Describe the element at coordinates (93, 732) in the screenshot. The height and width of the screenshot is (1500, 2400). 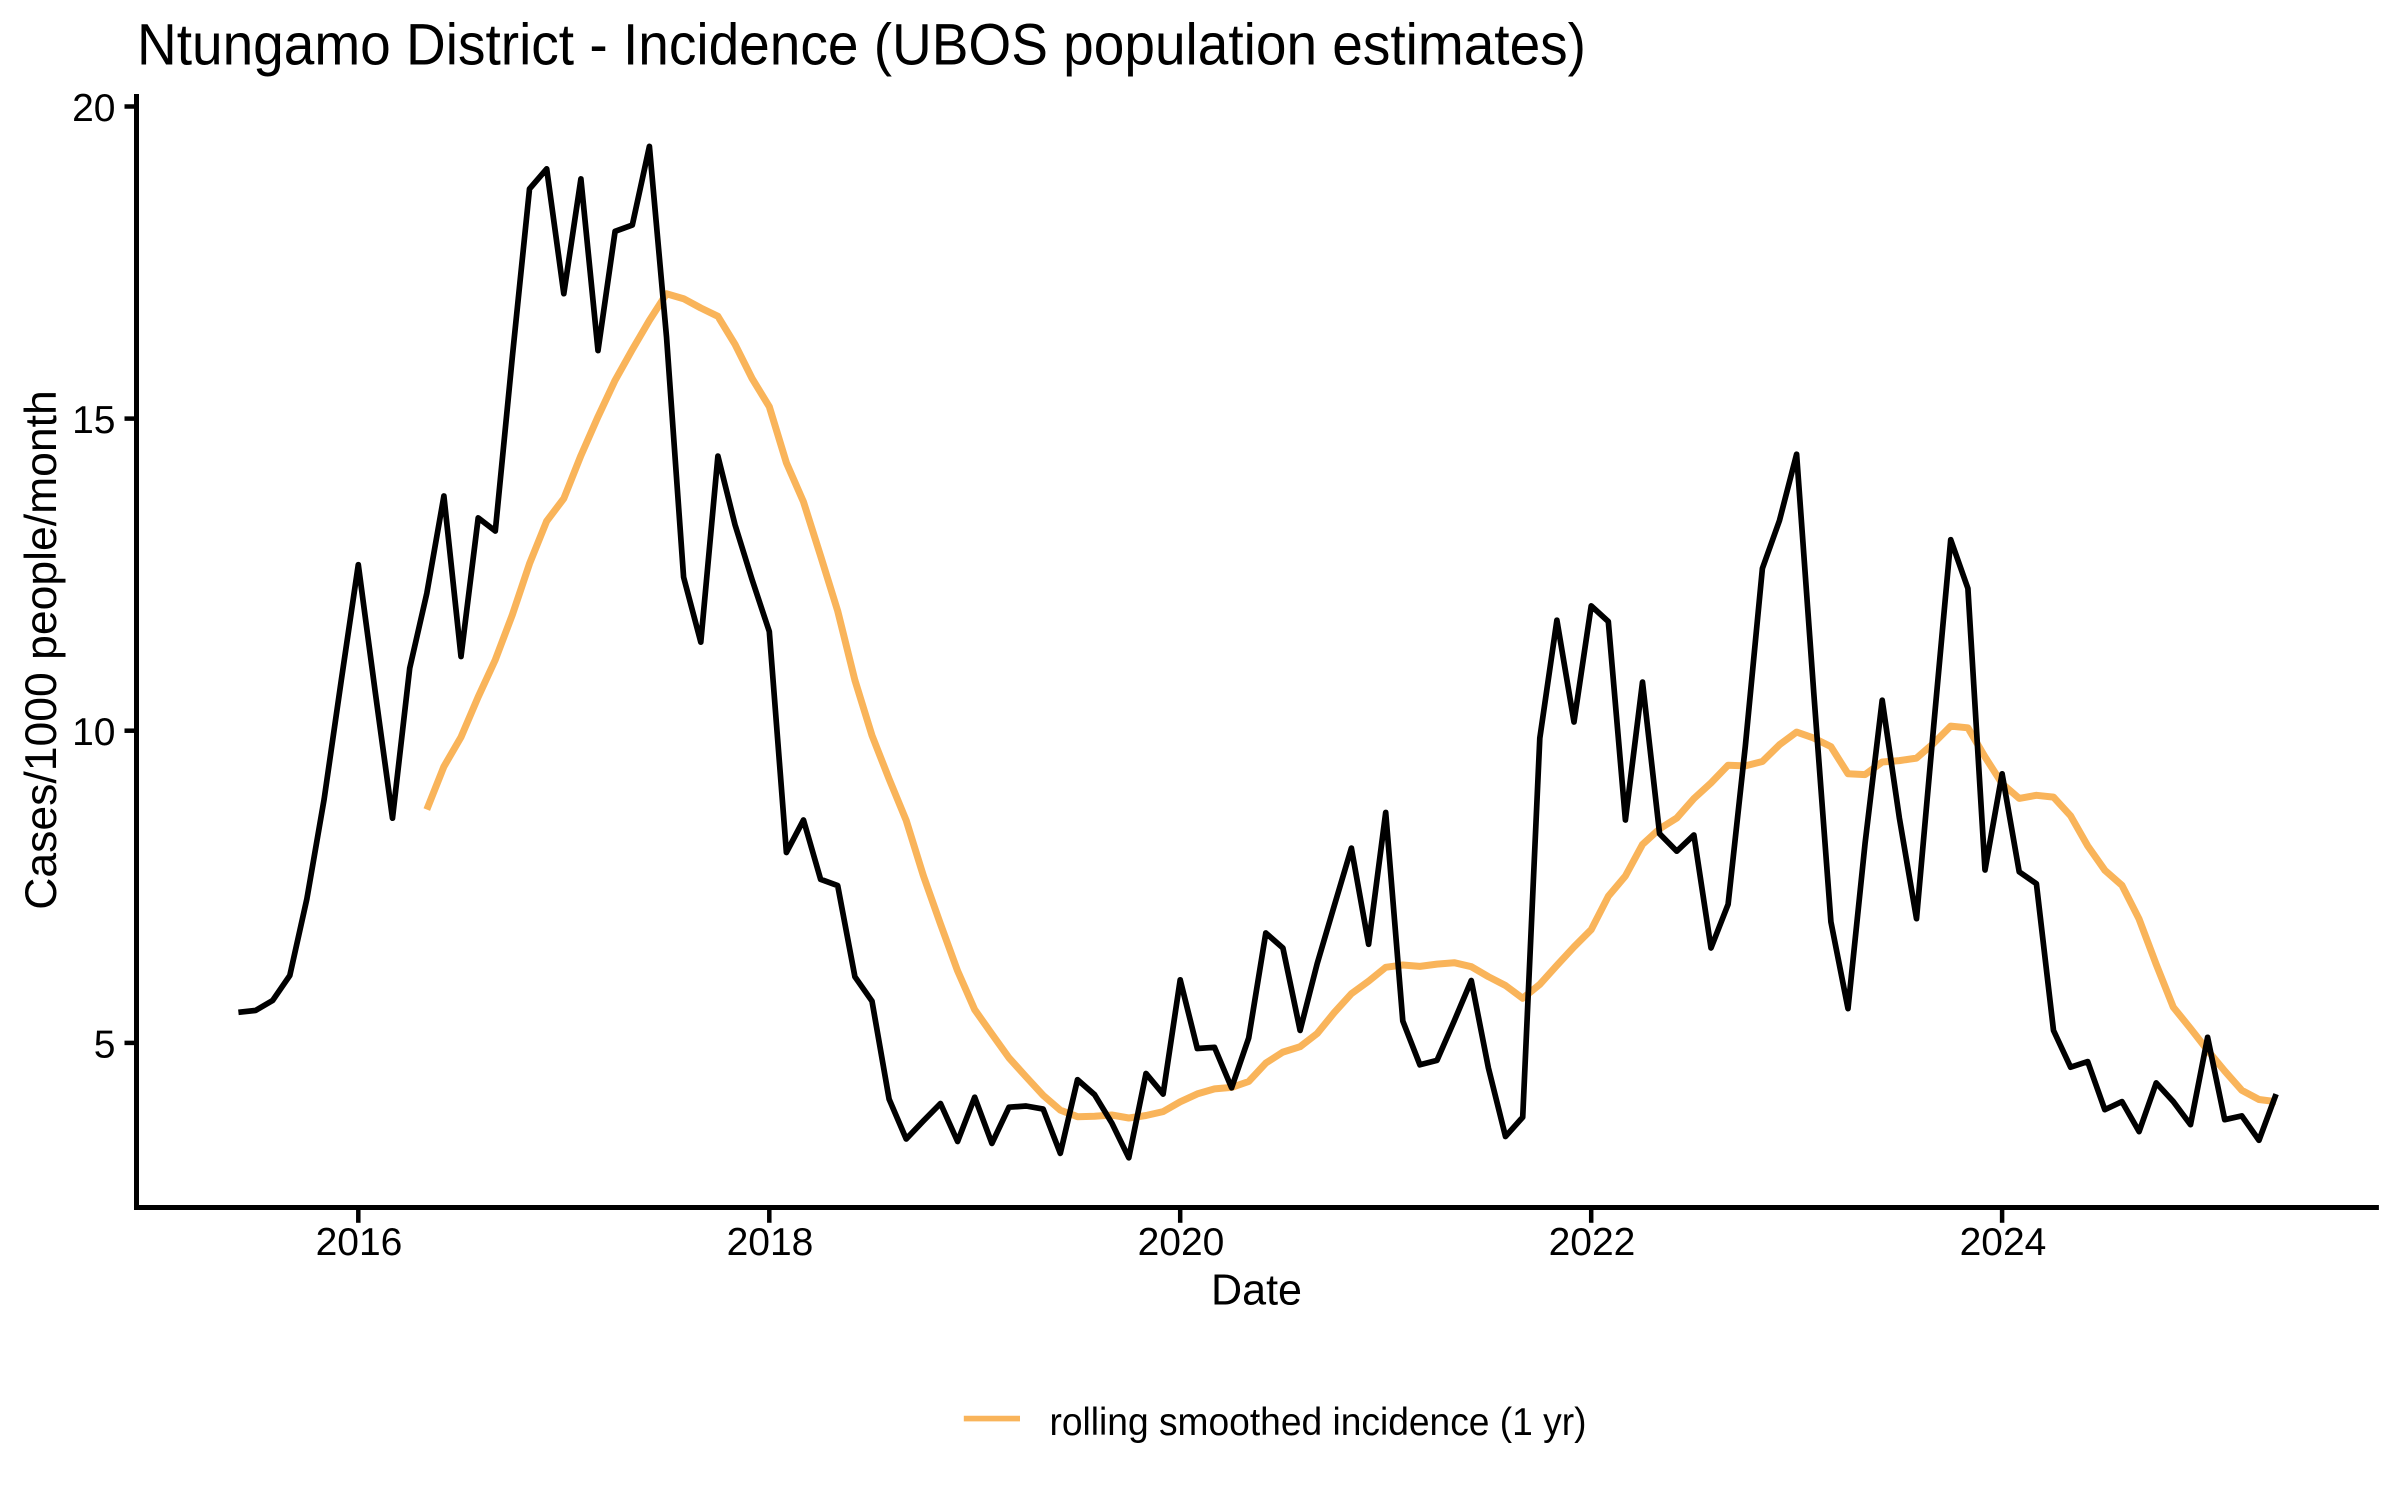
I see `svg-text: 10` at that location.